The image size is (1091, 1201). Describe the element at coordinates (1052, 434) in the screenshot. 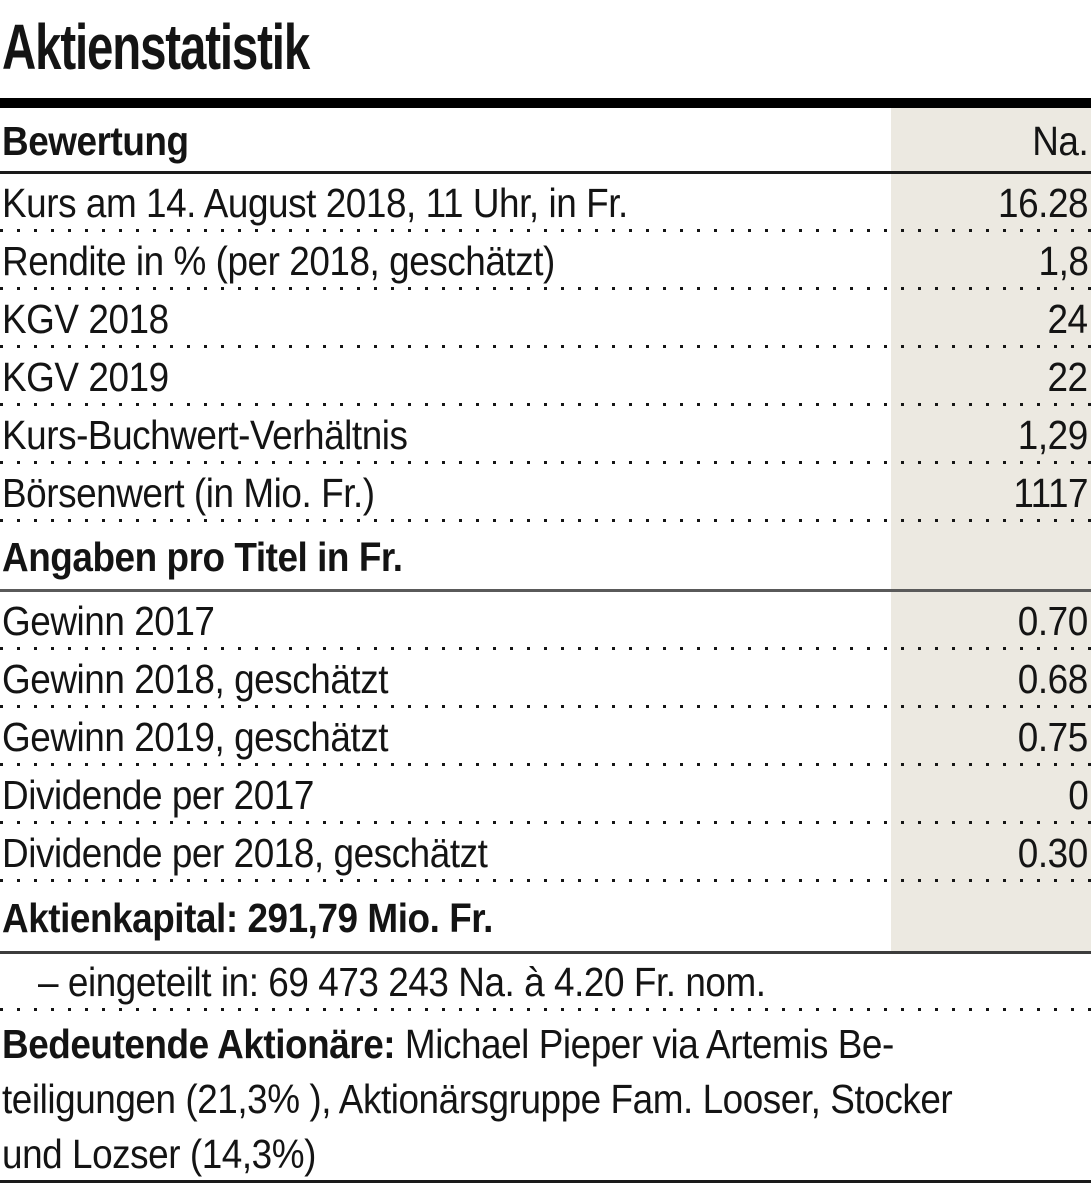

I see `row-value: 1,29` at that location.